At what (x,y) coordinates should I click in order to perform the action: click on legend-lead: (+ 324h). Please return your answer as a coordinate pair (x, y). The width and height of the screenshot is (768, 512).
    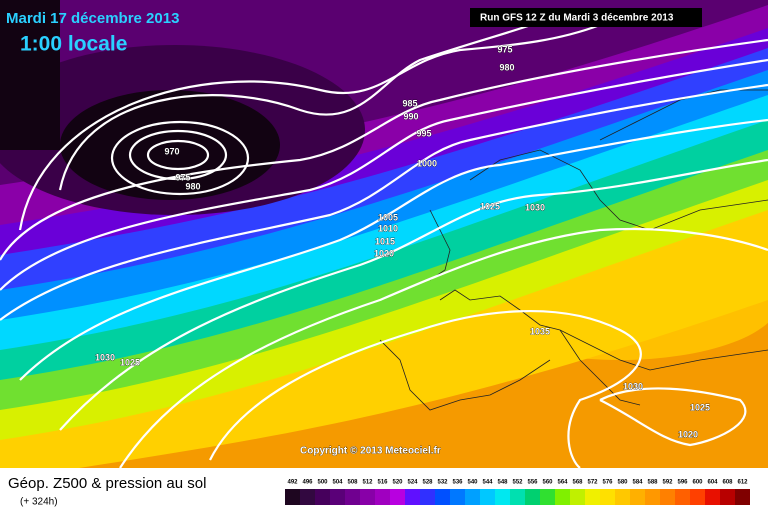
    Looking at the image, I should click on (39, 502).